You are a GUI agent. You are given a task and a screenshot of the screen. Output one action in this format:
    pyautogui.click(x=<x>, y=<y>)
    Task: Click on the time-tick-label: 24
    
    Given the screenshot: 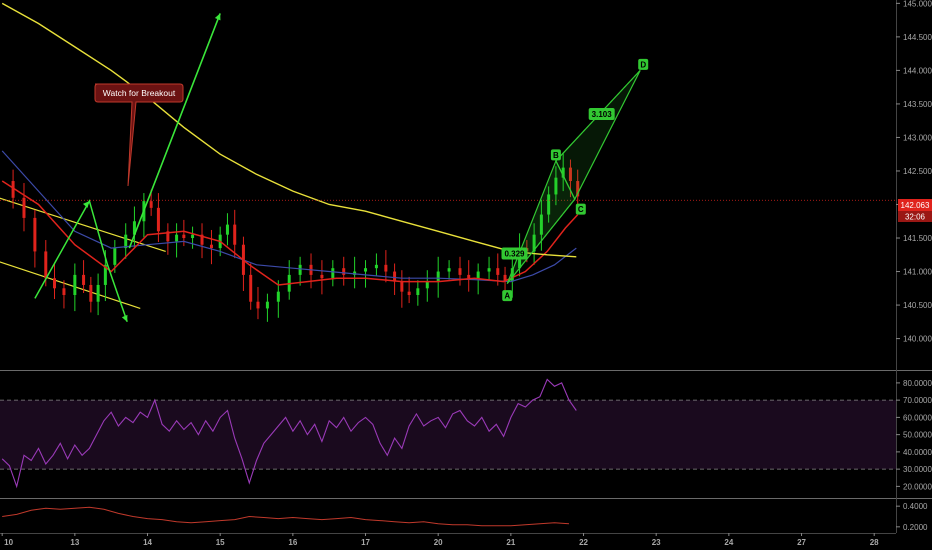 What is the action you would take?
    pyautogui.click(x=728, y=542)
    